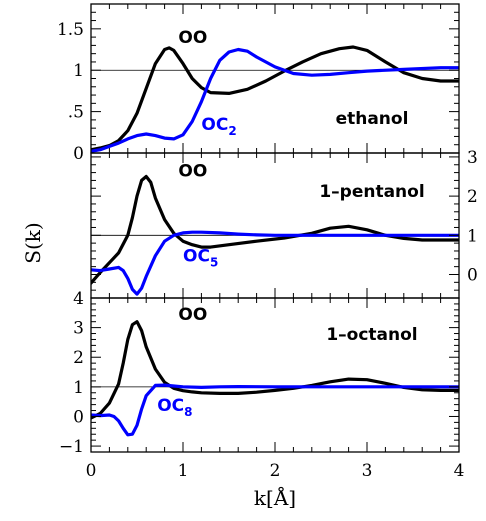 This screenshot has width=486, height=521. What do you see at coordinates (33, 242) in the screenshot?
I see `y-axis-title: S(k)` at bounding box center [33, 242].